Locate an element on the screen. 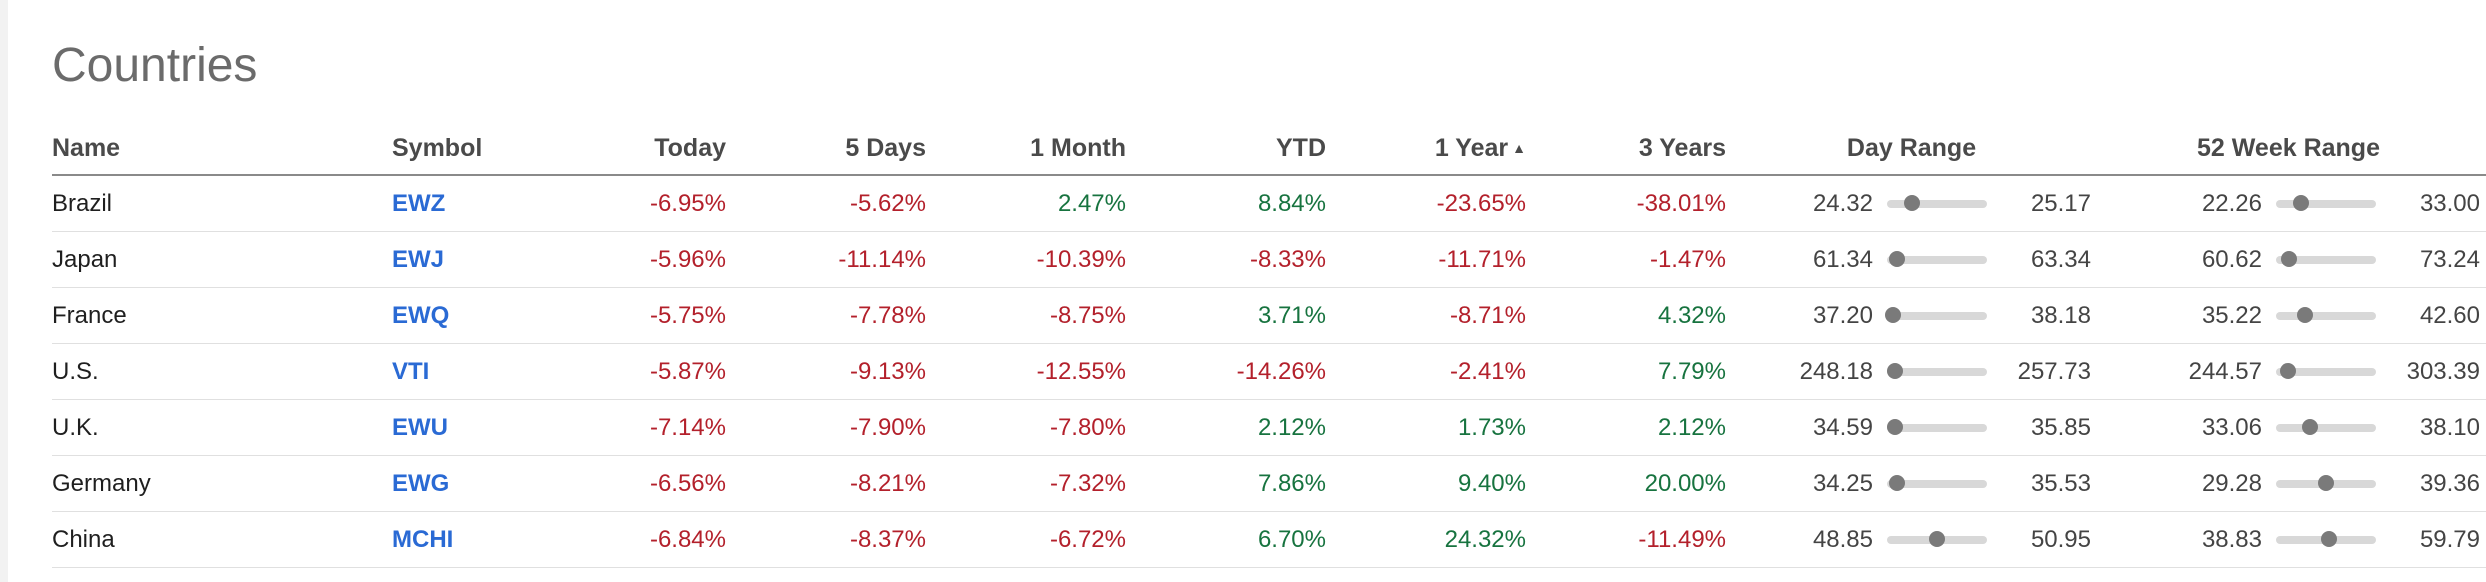 The height and width of the screenshot is (582, 2486). symbol-cell: MCHI is located at coordinates (462, 539).